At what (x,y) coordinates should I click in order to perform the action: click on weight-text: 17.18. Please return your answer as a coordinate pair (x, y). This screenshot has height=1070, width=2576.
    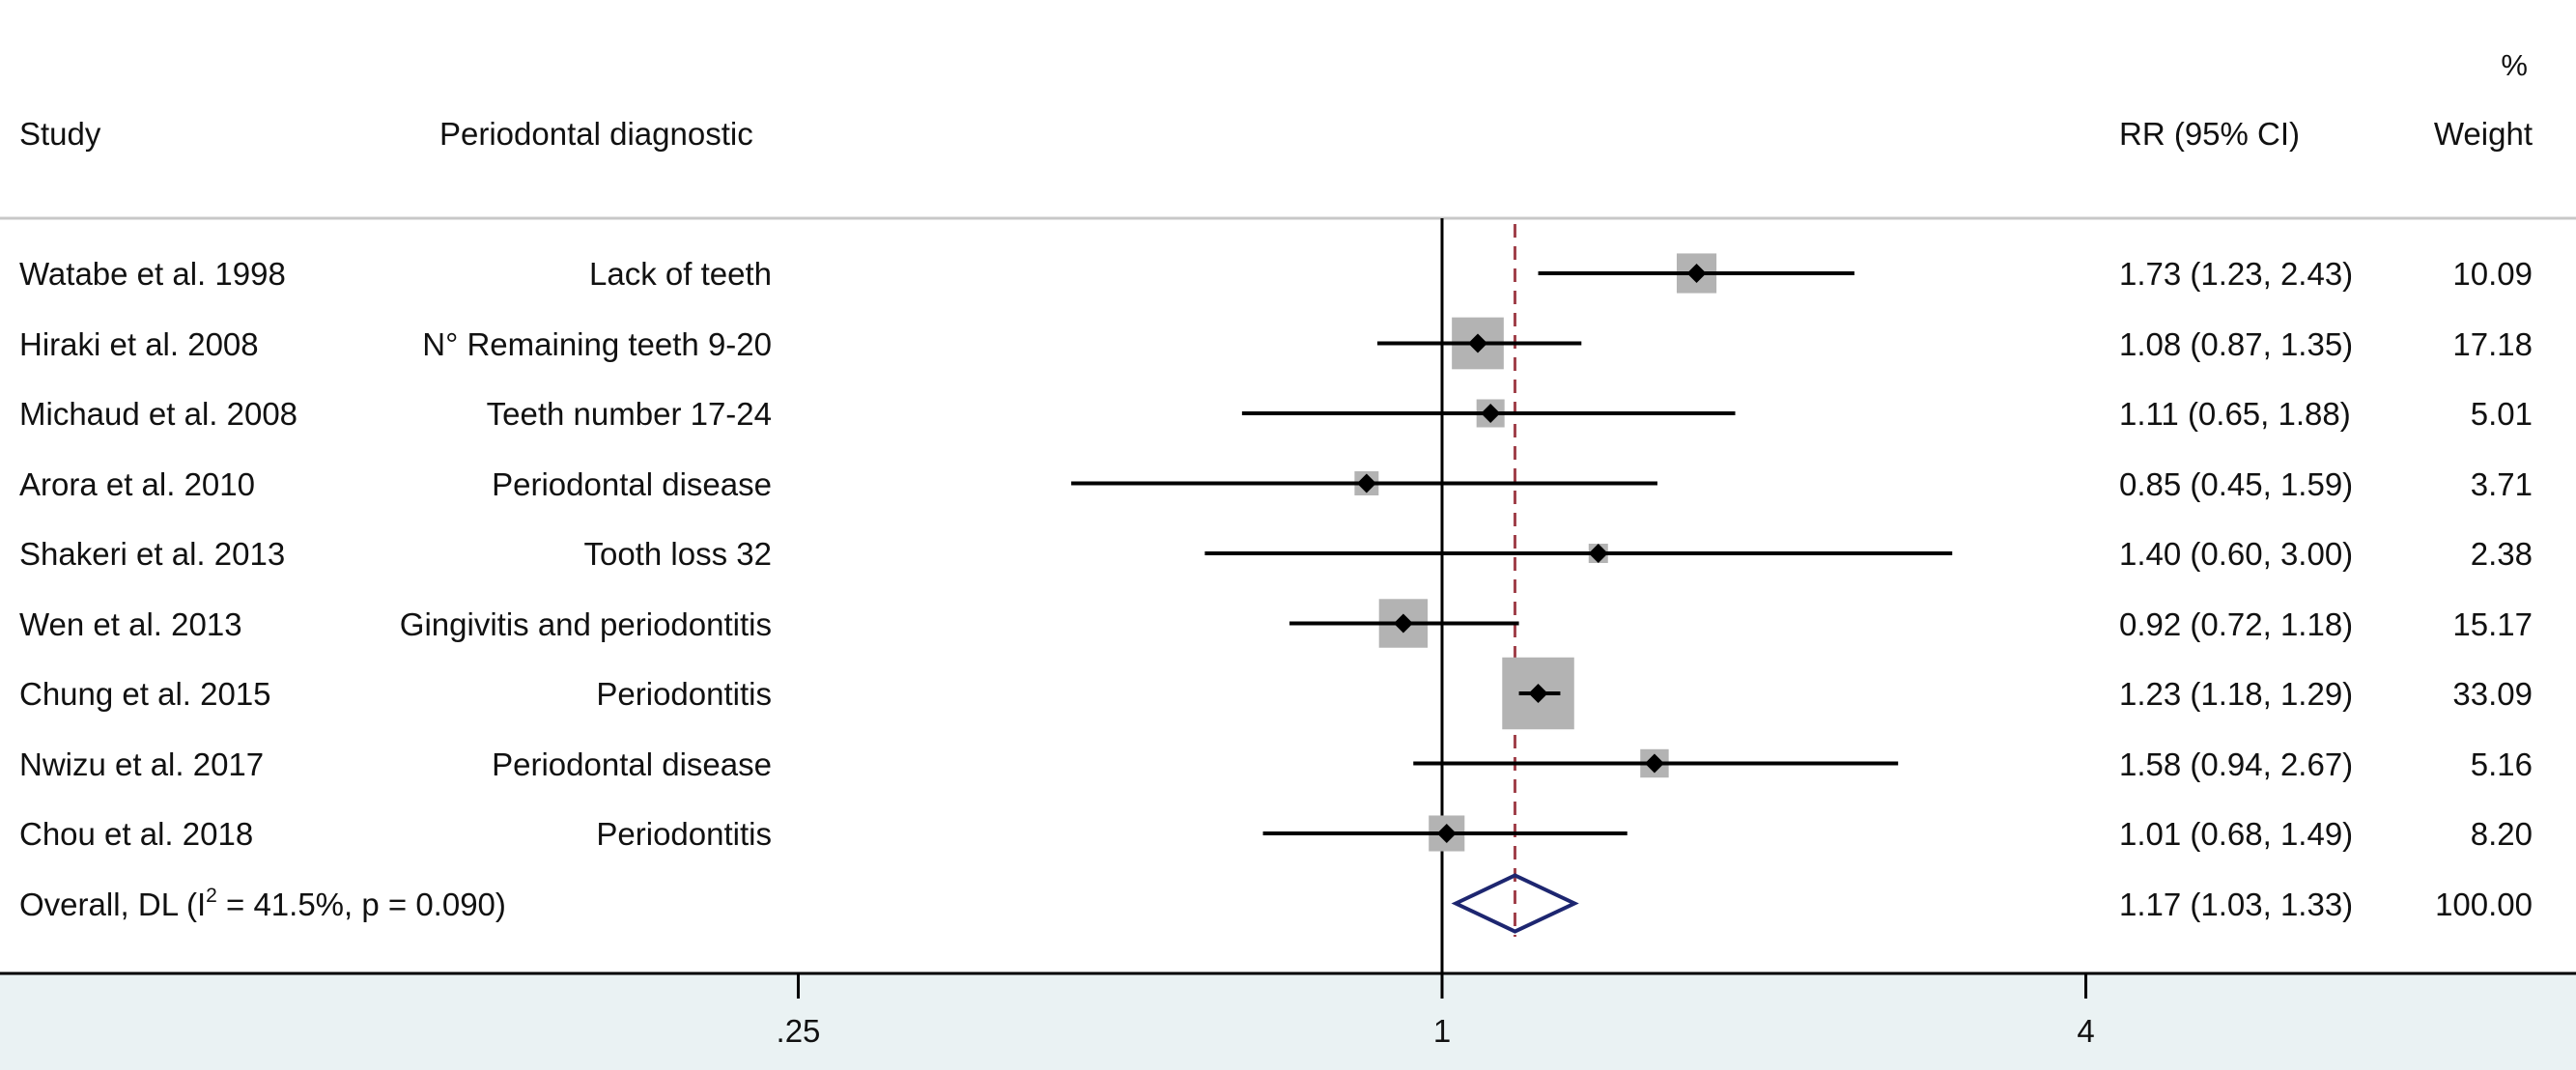
    Looking at the image, I should click on (2492, 343).